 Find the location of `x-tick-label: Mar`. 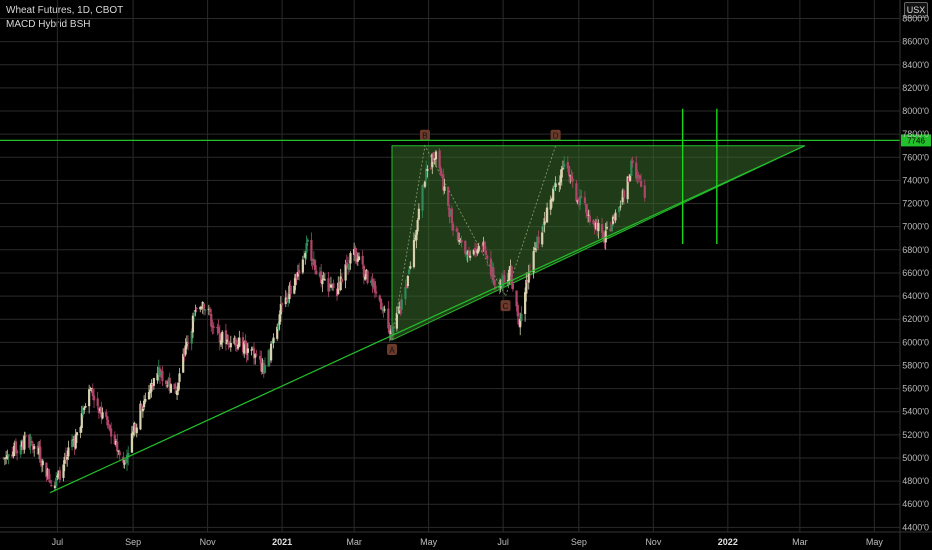

x-tick-label: Mar is located at coordinates (354, 542).